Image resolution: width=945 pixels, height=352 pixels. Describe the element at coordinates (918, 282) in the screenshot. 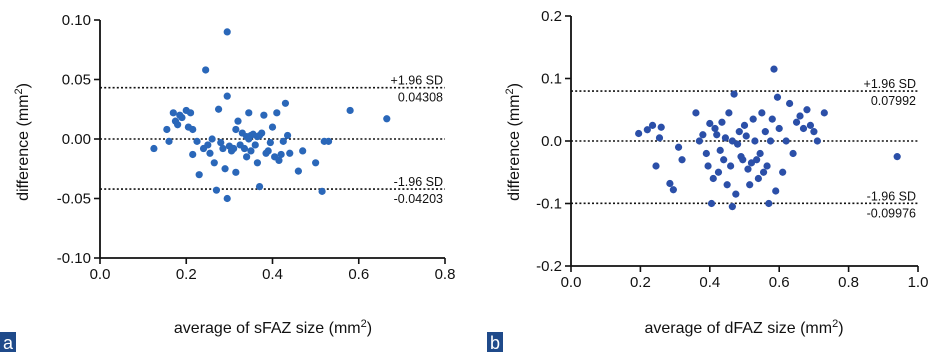

I see `x-tick-label: 1.0` at that location.